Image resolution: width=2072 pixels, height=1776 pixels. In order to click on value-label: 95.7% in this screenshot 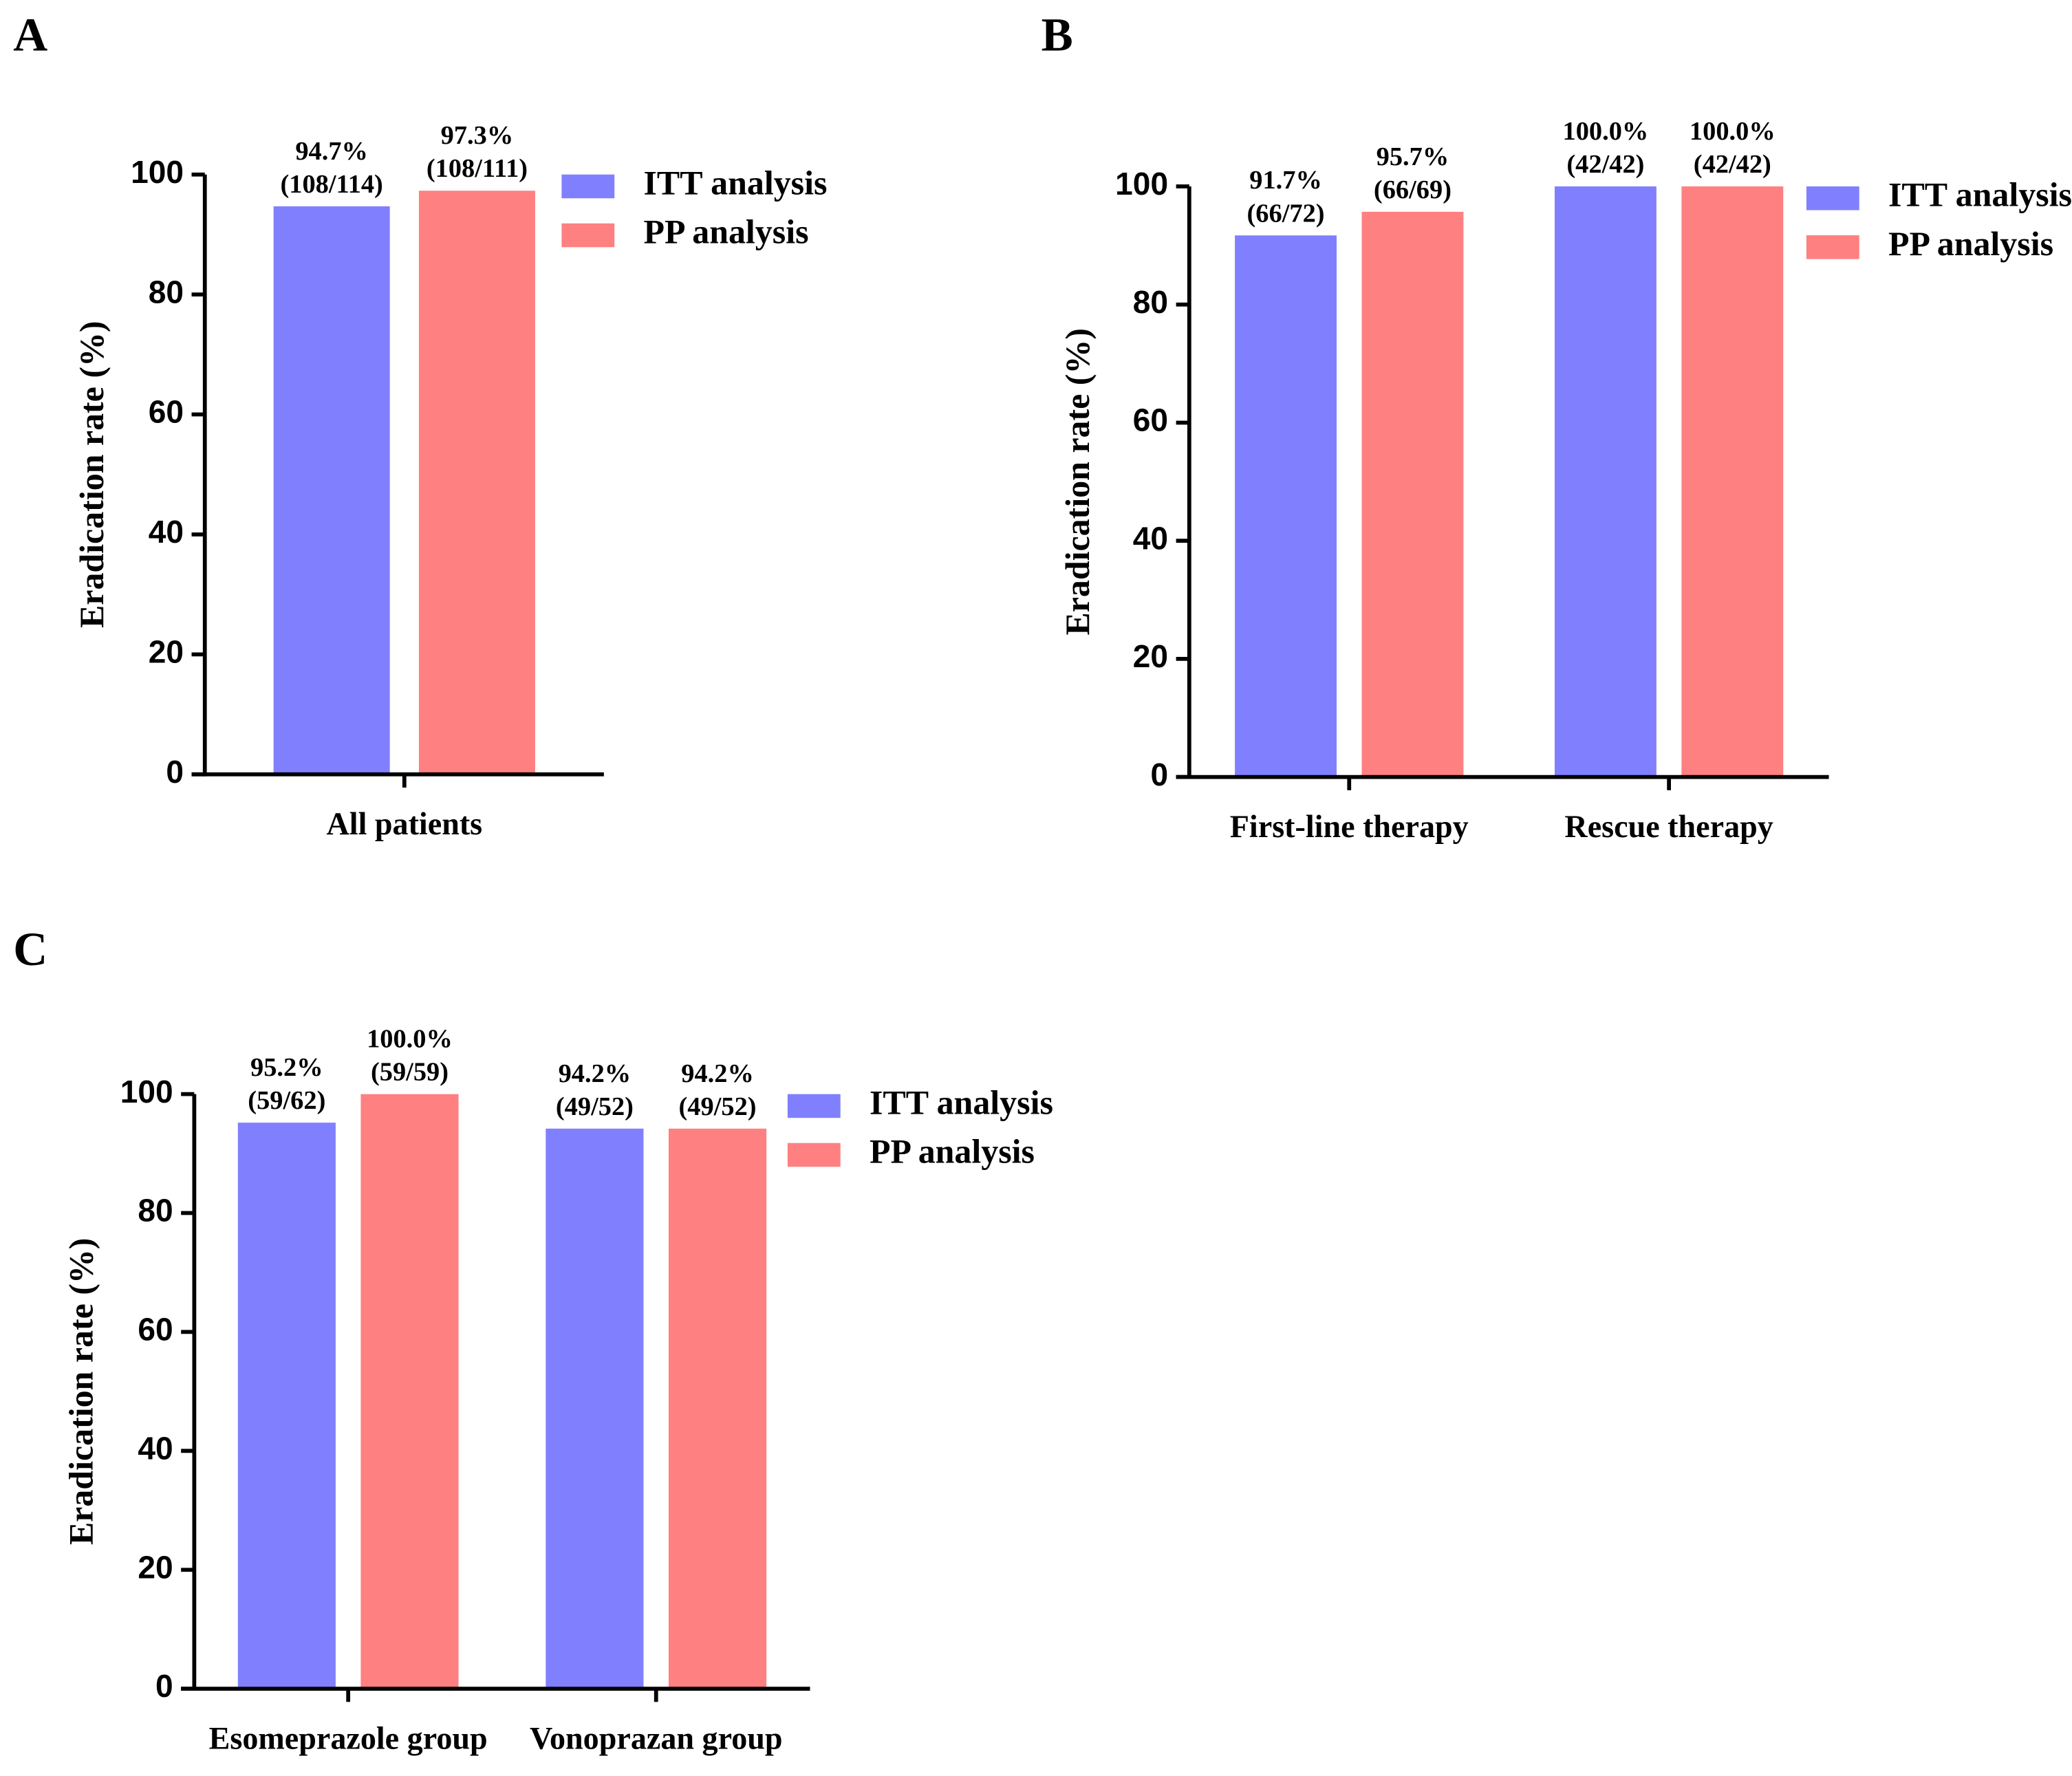, I will do `click(1413, 156)`.